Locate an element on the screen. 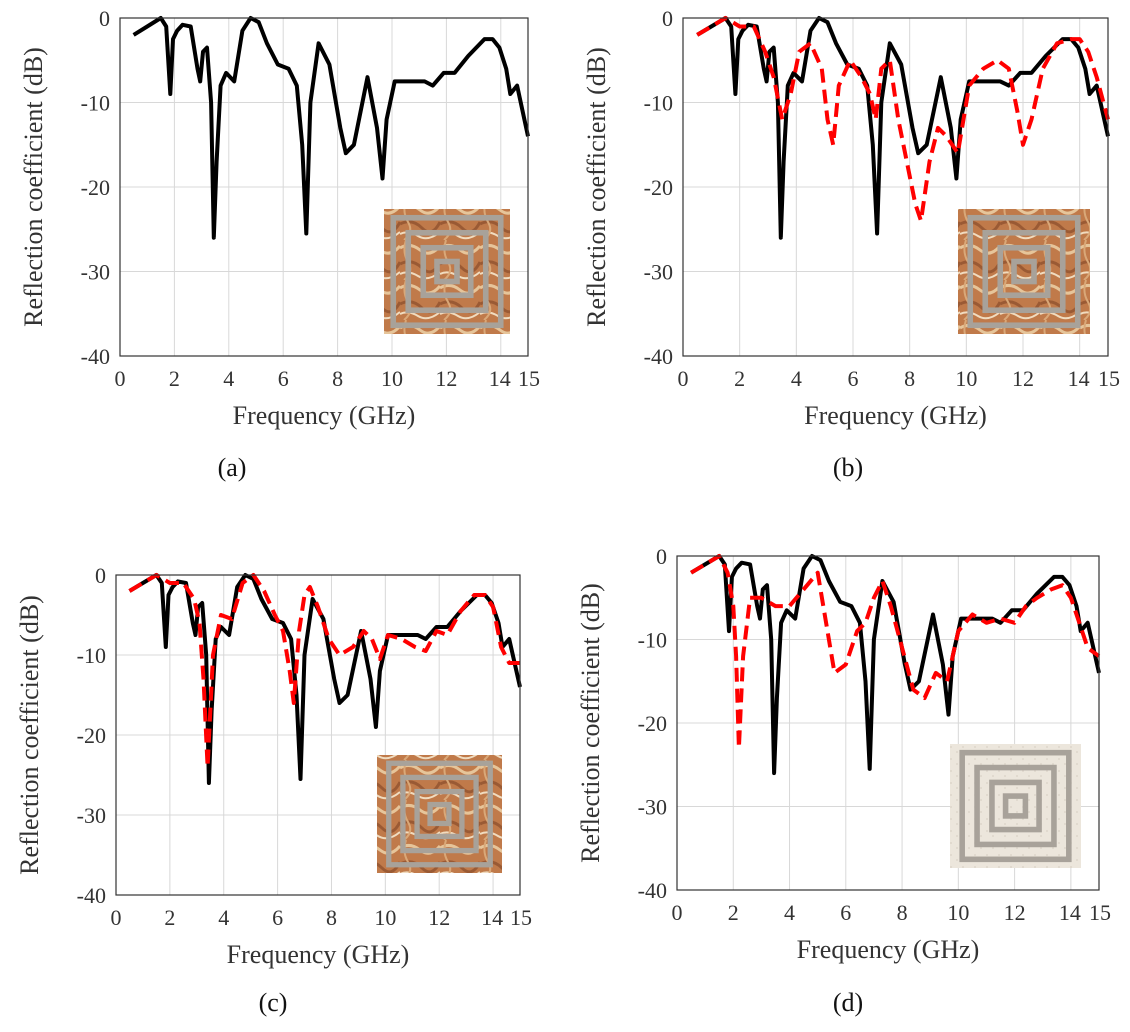 The image size is (1130, 1032). panel-caption: (a) is located at coordinates (232, 467).